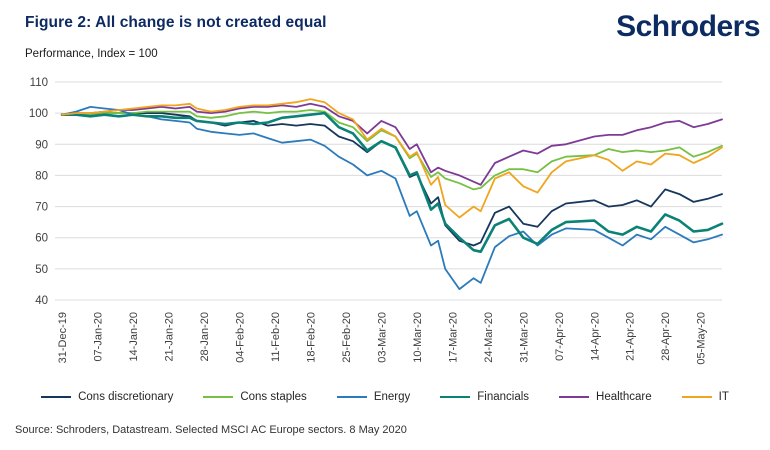  I want to click on x-axis-tick-label: 18-Feb-20, so click(311, 337).